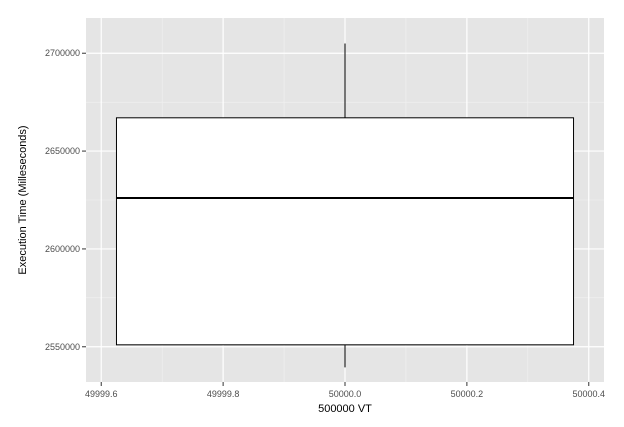 Image resolution: width=624 pixels, height=427 pixels. I want to click on x-tick-label: 50000.2, so click(467, 394).